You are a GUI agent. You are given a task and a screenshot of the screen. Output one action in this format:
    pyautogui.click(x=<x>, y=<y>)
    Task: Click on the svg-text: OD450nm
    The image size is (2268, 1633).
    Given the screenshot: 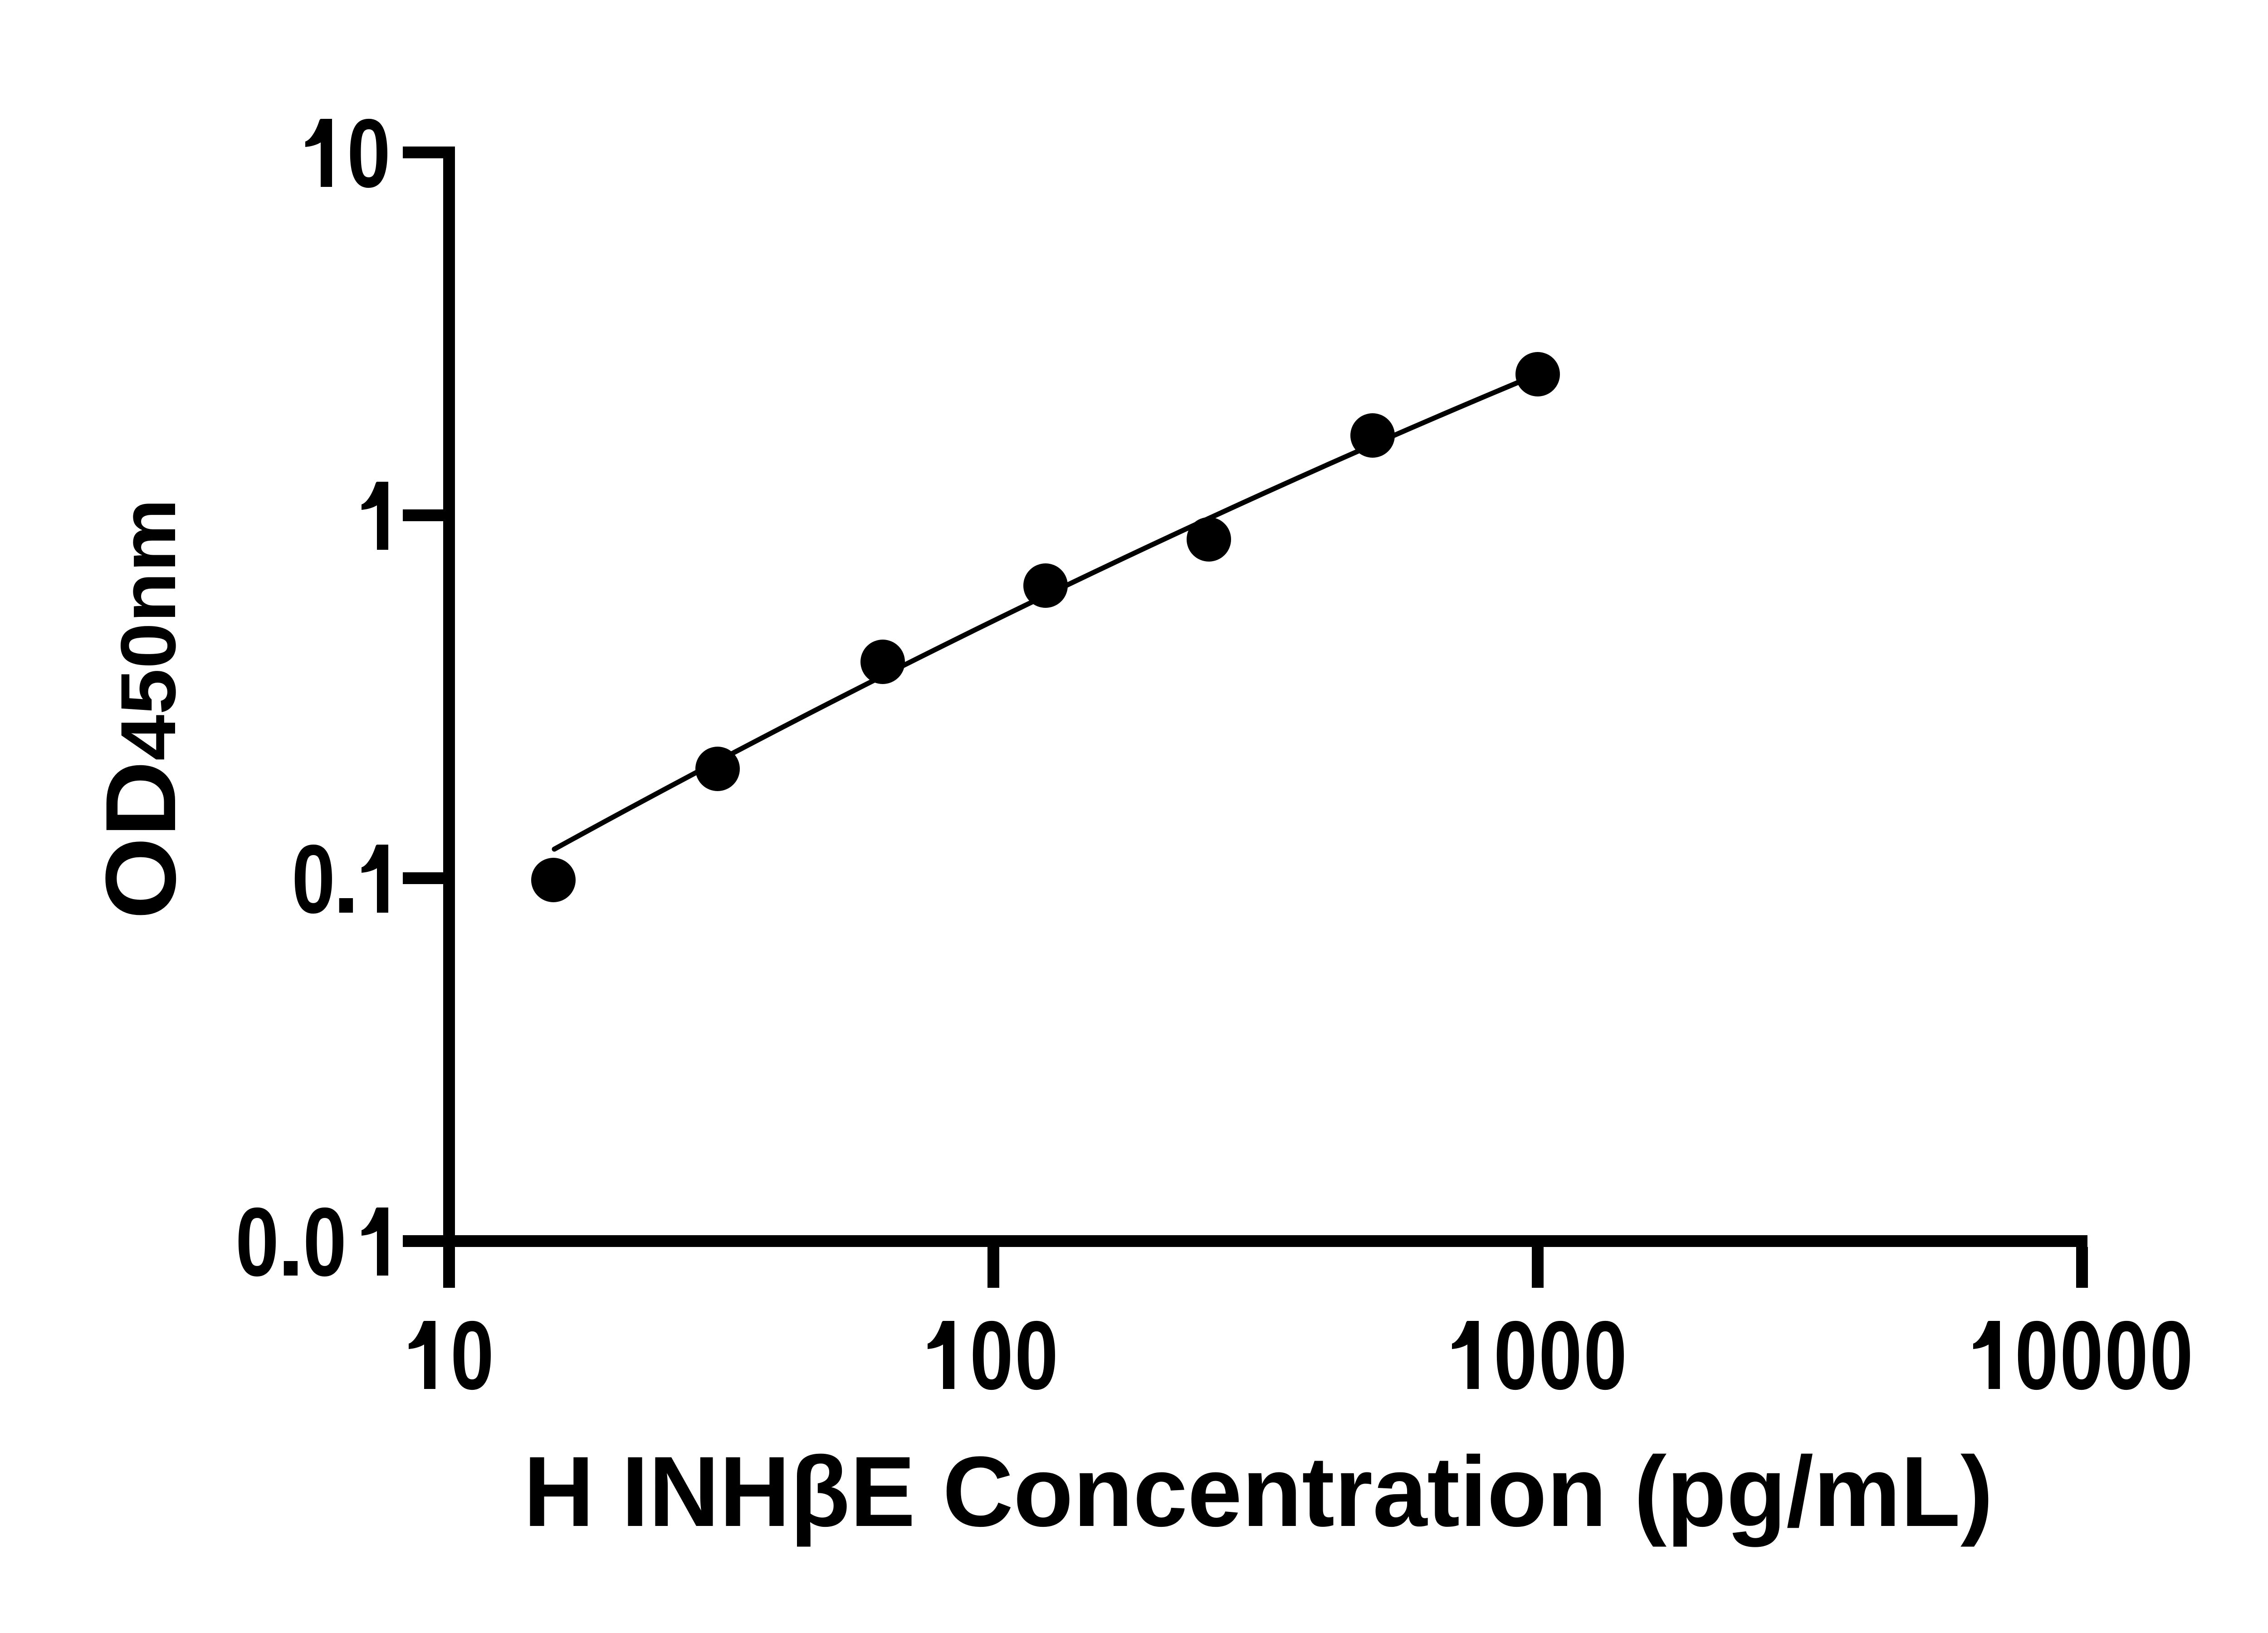 What is the action you would take?
    pyautogui.click(x=140, y=709)
    